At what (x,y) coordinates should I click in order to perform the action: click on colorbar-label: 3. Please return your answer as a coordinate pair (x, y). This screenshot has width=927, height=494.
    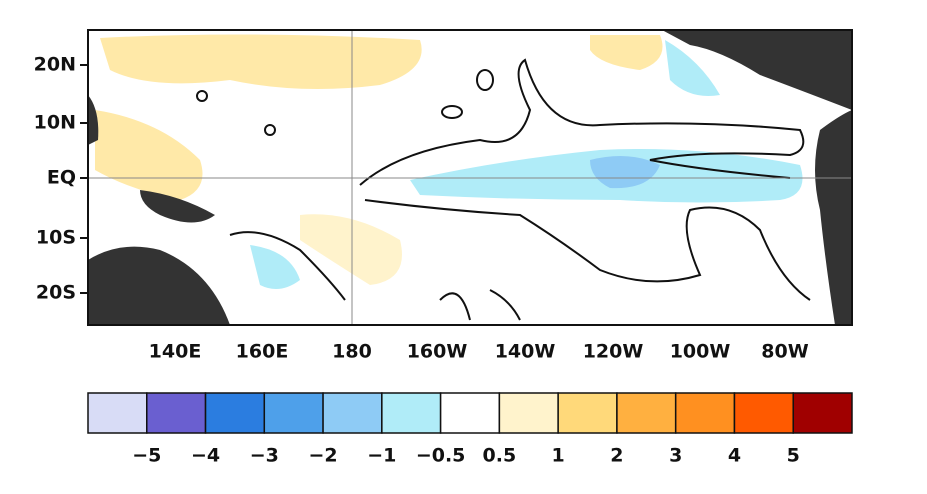
    Looking at the image, I should click on (675, 456).